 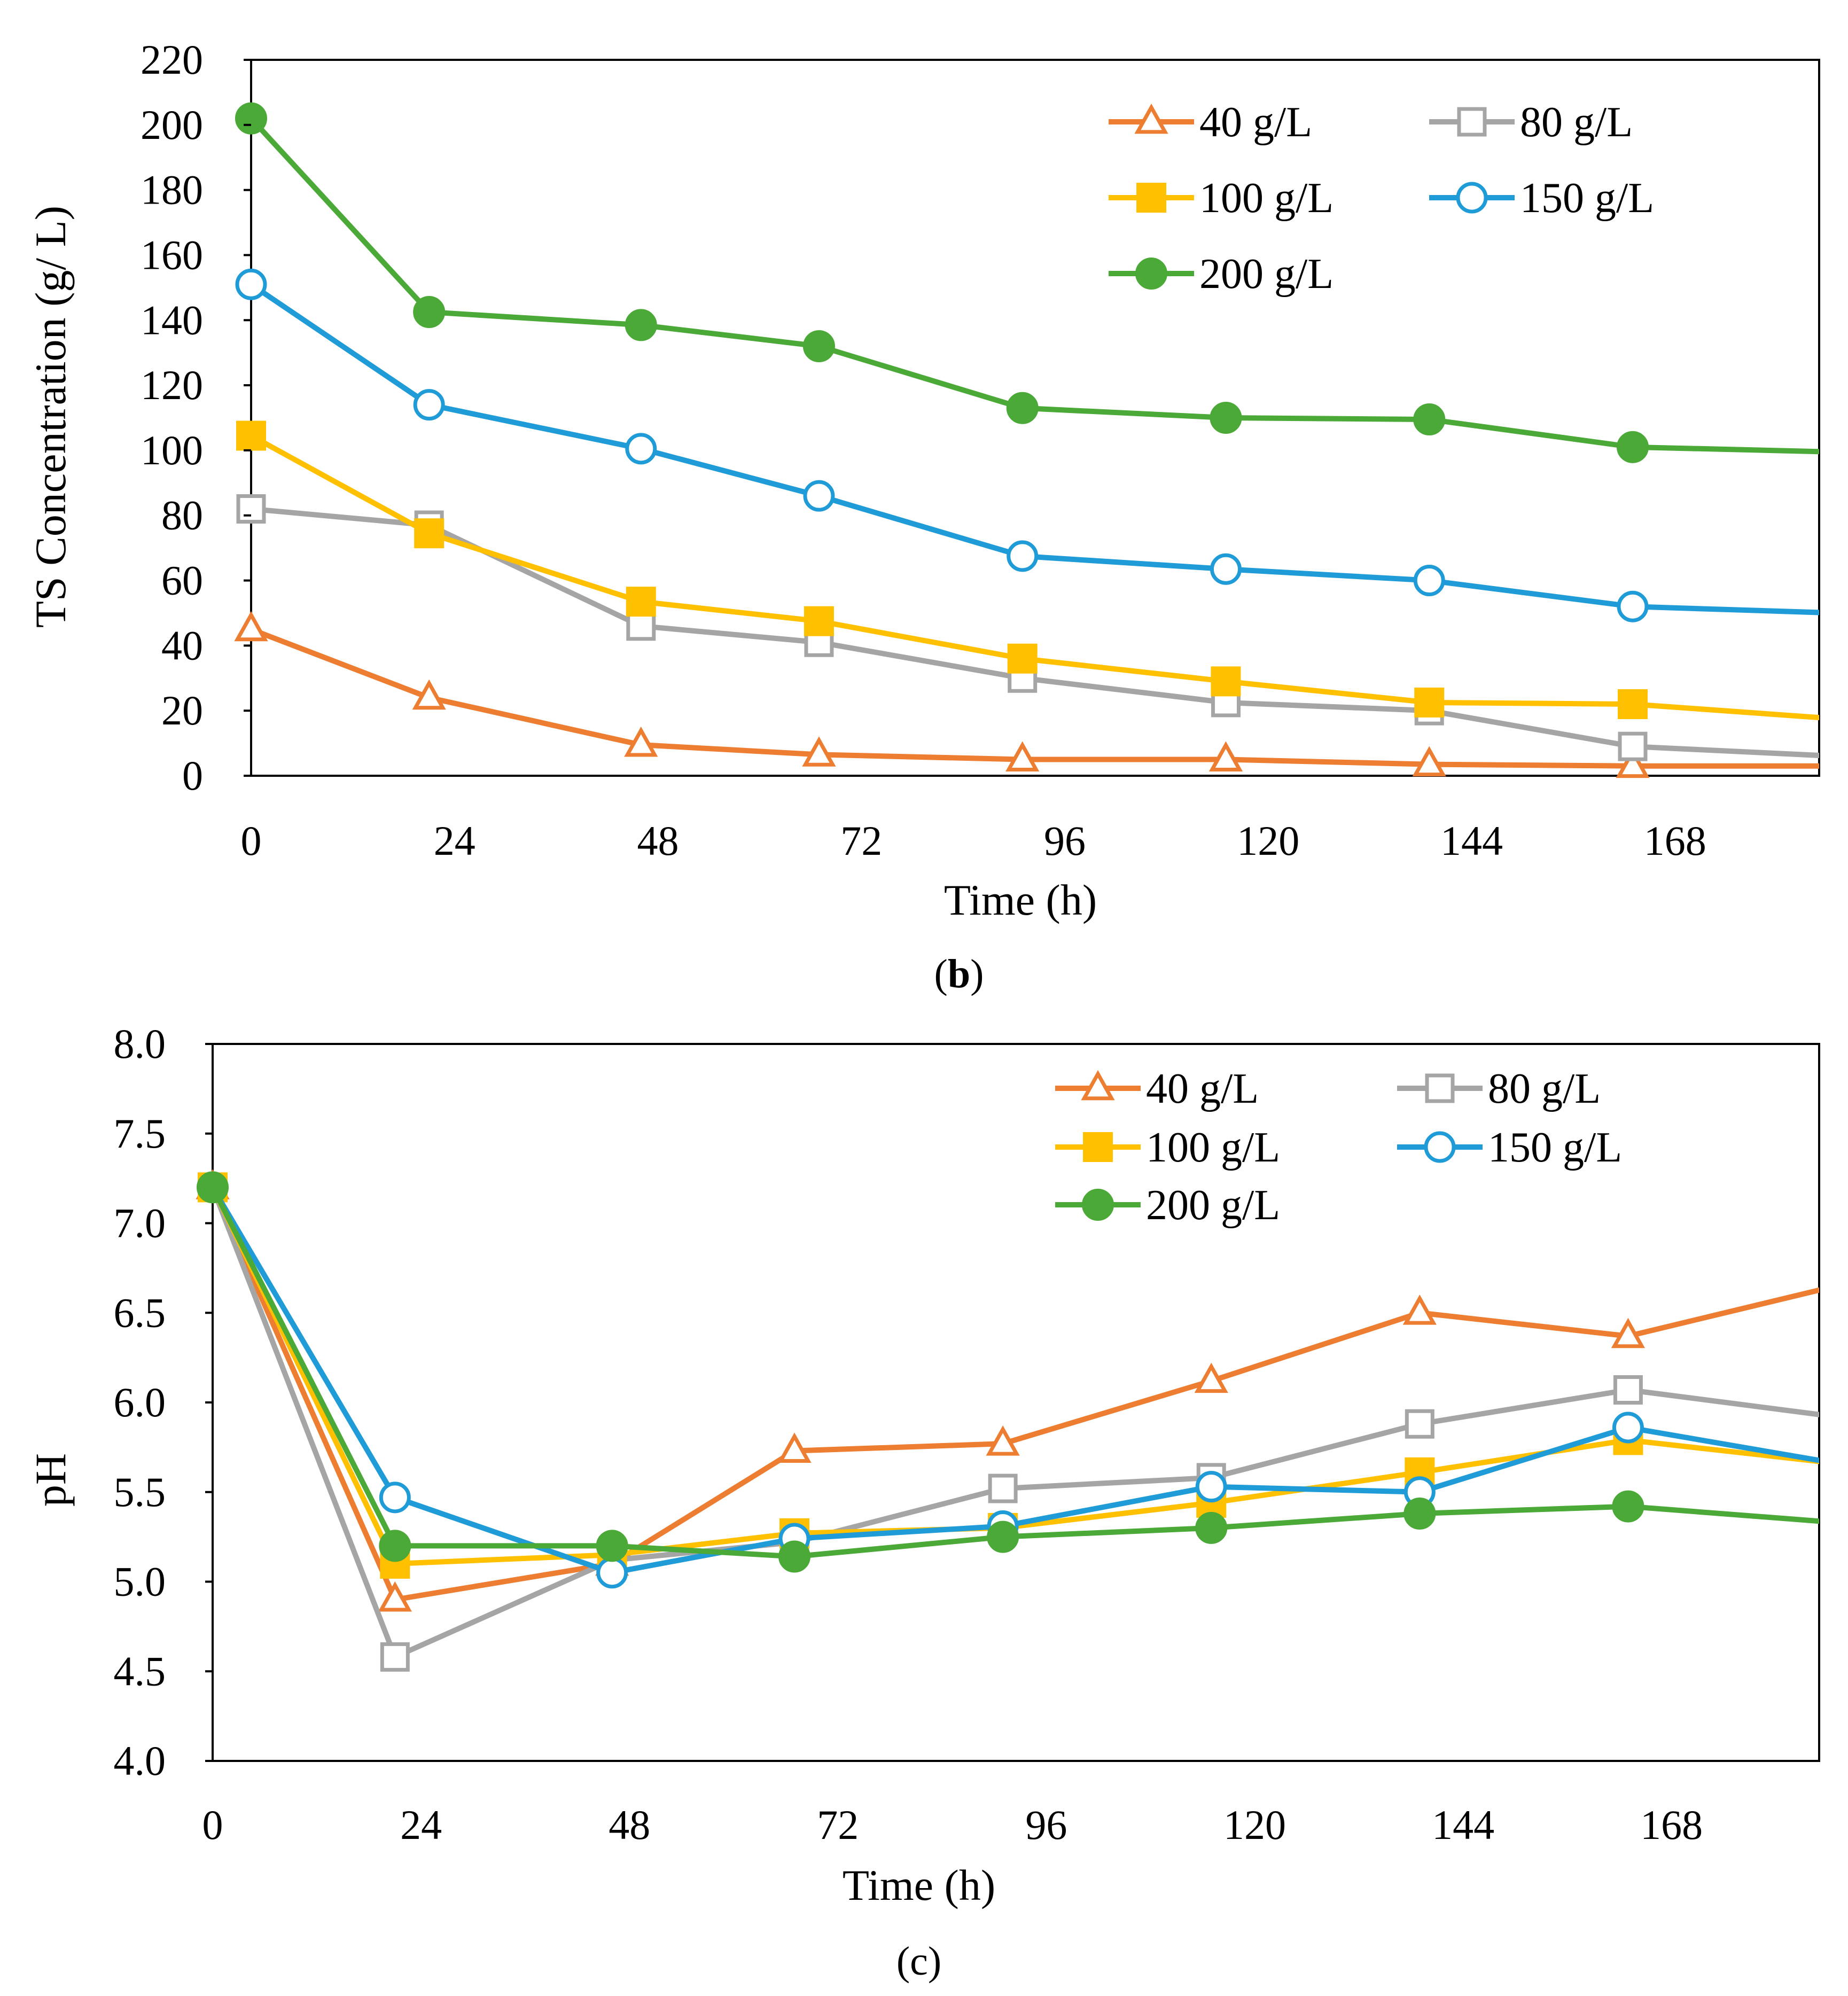 What do you see at coordinates (1675, 841) in the screenshot?
I see `x-tick-label-b: 168` at bounding box center [1675, 841].